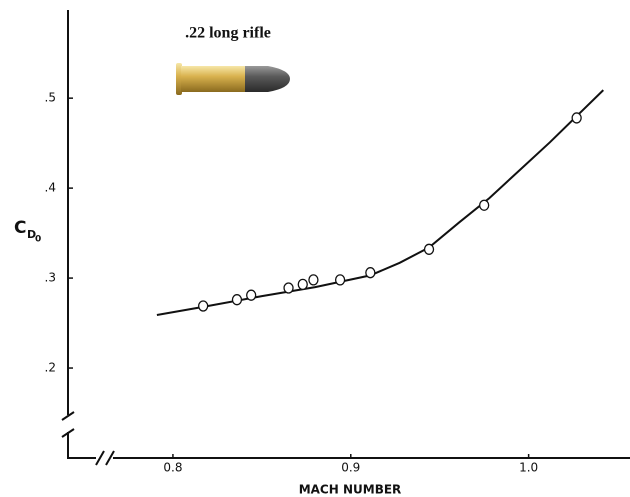 This screenshot has width=630, height=497. Describe the element at coordinates (50, 278) in the screenshot. I see `y-tick-label: .3` at that location.